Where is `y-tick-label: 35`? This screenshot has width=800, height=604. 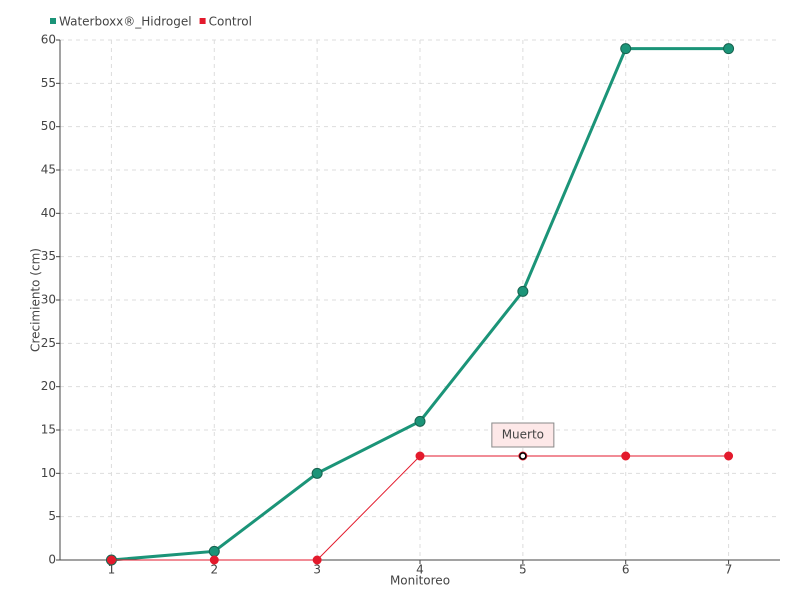
y-tick-label: 35 is located at coordinates (48, 256).